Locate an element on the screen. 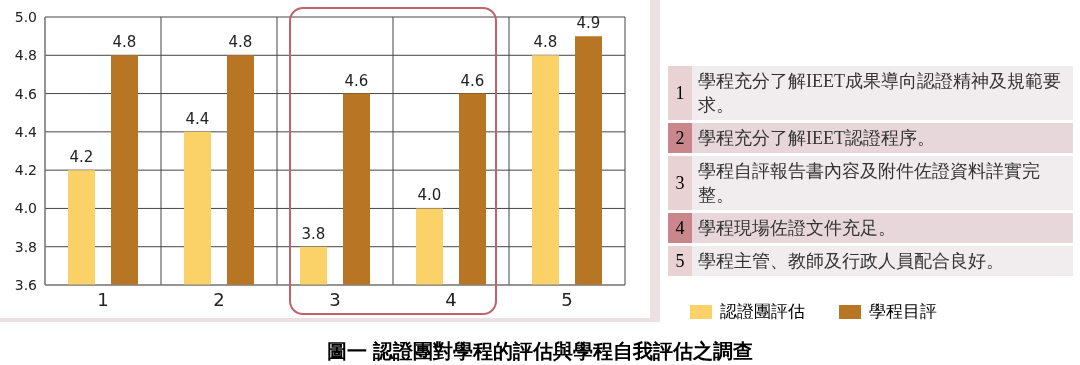 The width and height of the screenshot is (1080, 365). text: 學程現場佐證文件充足。 is located at coordinates (797, 228).